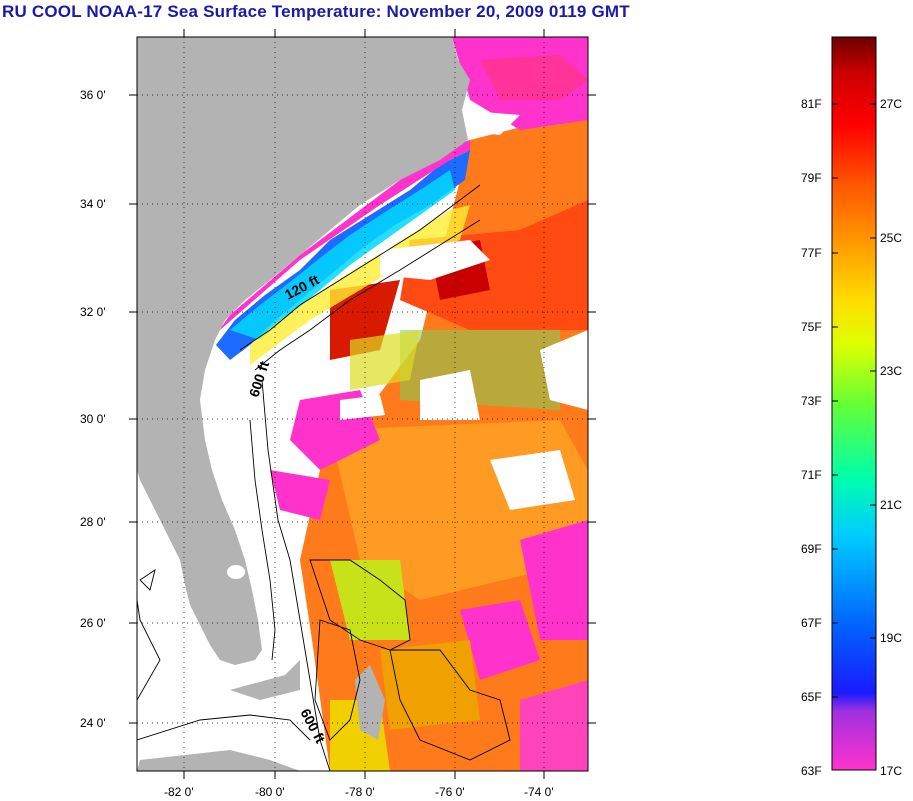 Image resolution: width=913 pixels, height=801 pixels. What do you see at coordinates (450, 792) in the screenshot?
I see `lon-label-76: -76 0'` at bounding box center [450, 792].